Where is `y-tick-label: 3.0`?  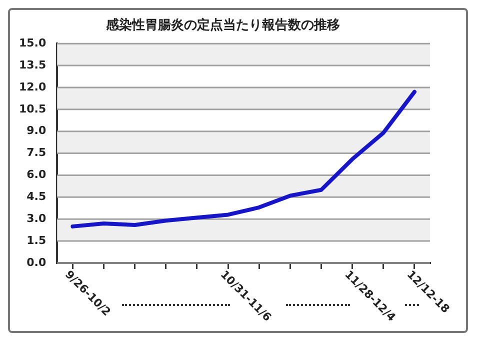
y-tick-label: 3.0 is located at coordinates (36, 218).